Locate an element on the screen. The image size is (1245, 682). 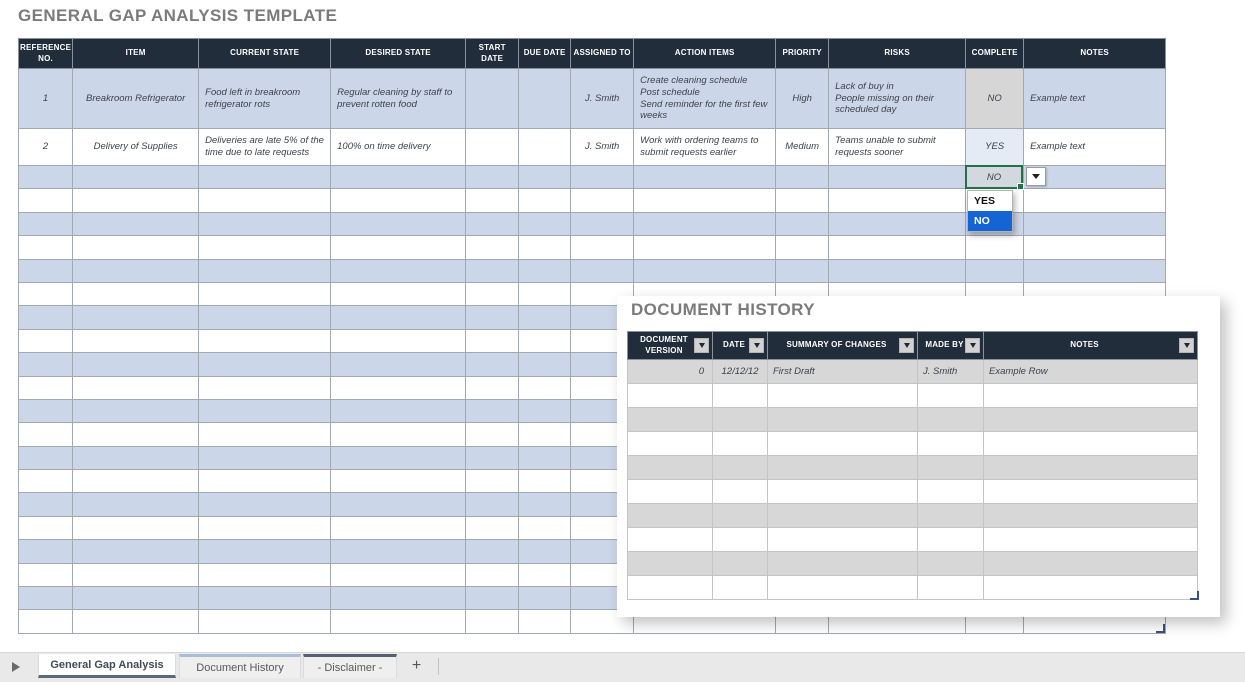
column-header-action-items: ACTION ITEMS is located at coordinates (705, 53).